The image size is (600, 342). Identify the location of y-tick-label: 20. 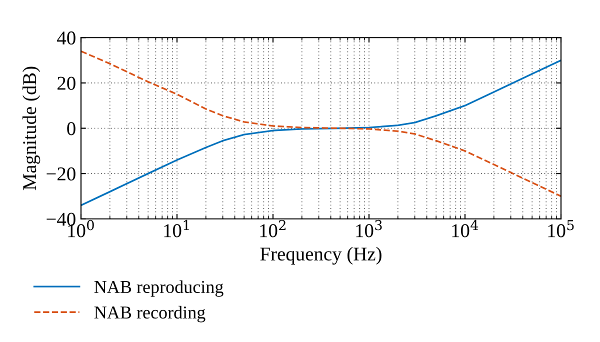
(67, 83).